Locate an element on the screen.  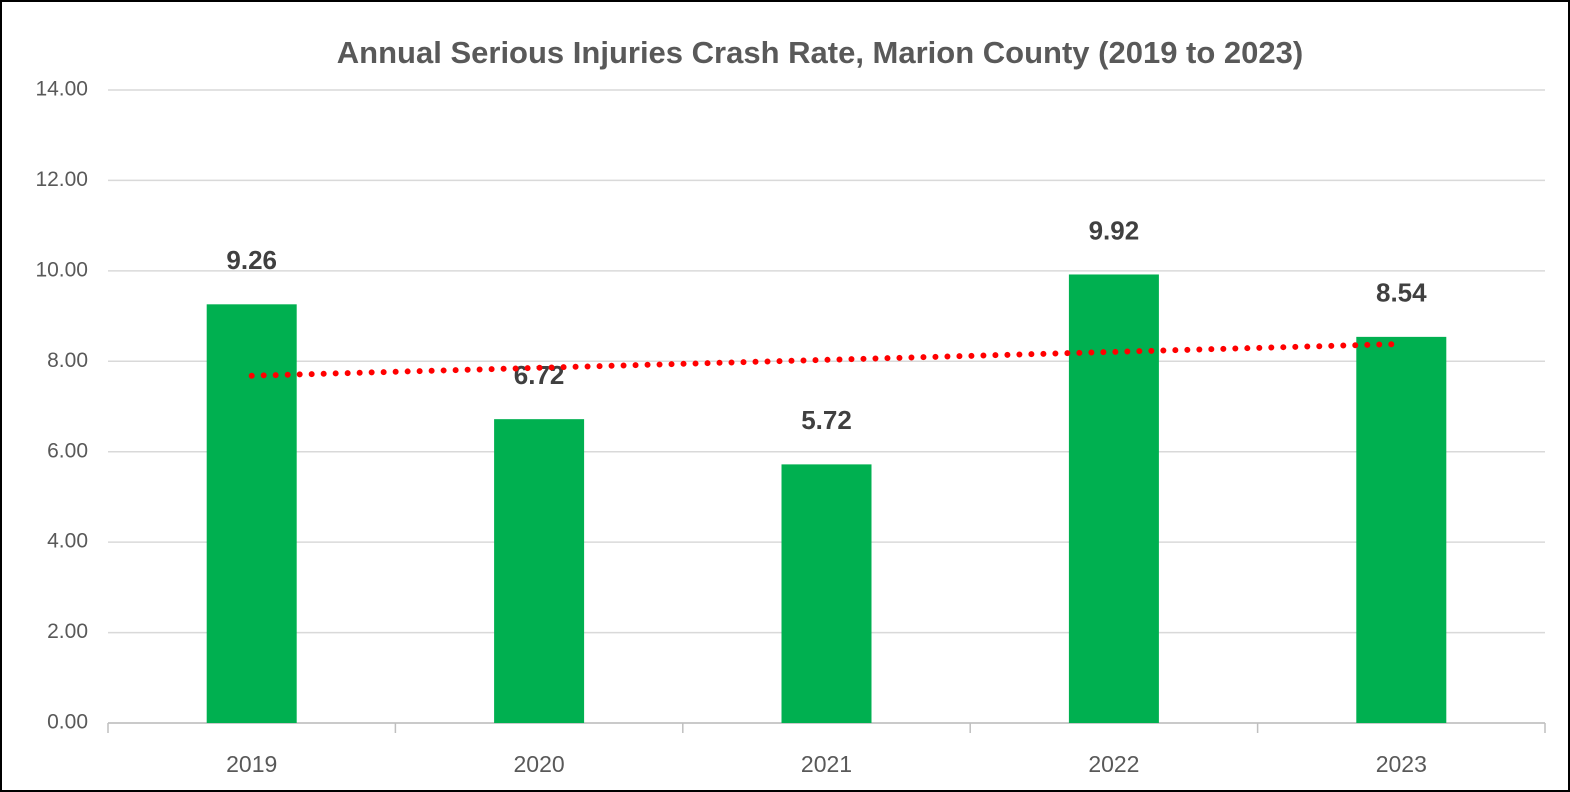
y-tick-label: 12.00 is located at coordinates (61, 179).